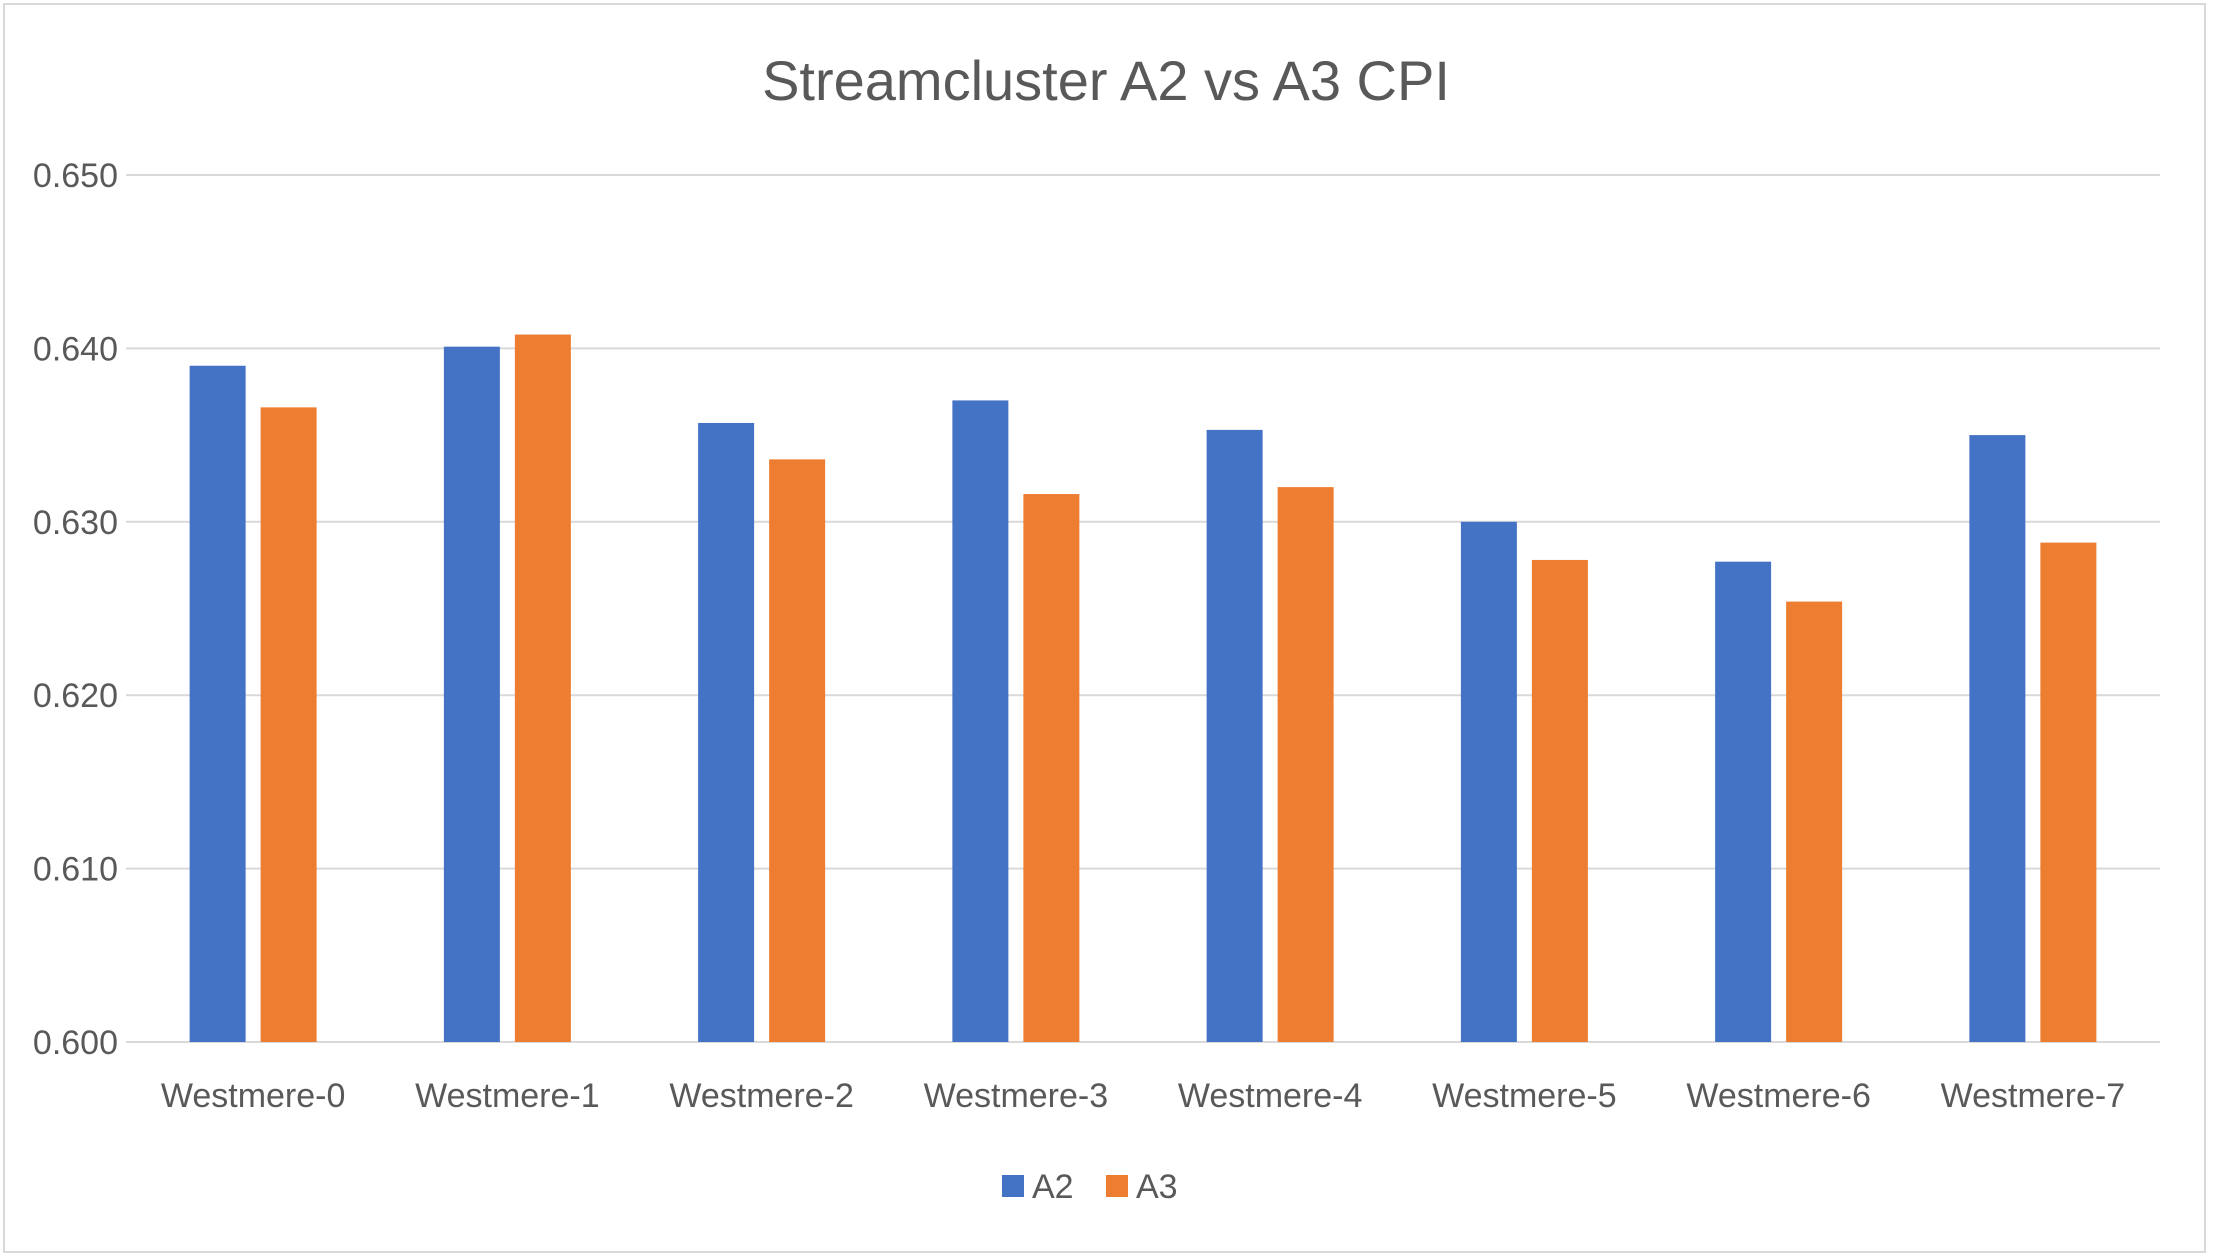 The height and width of the screenshot is (1260, 2213). I want to click on x-tick-label: Westmere-6, so click(1778, 1096).